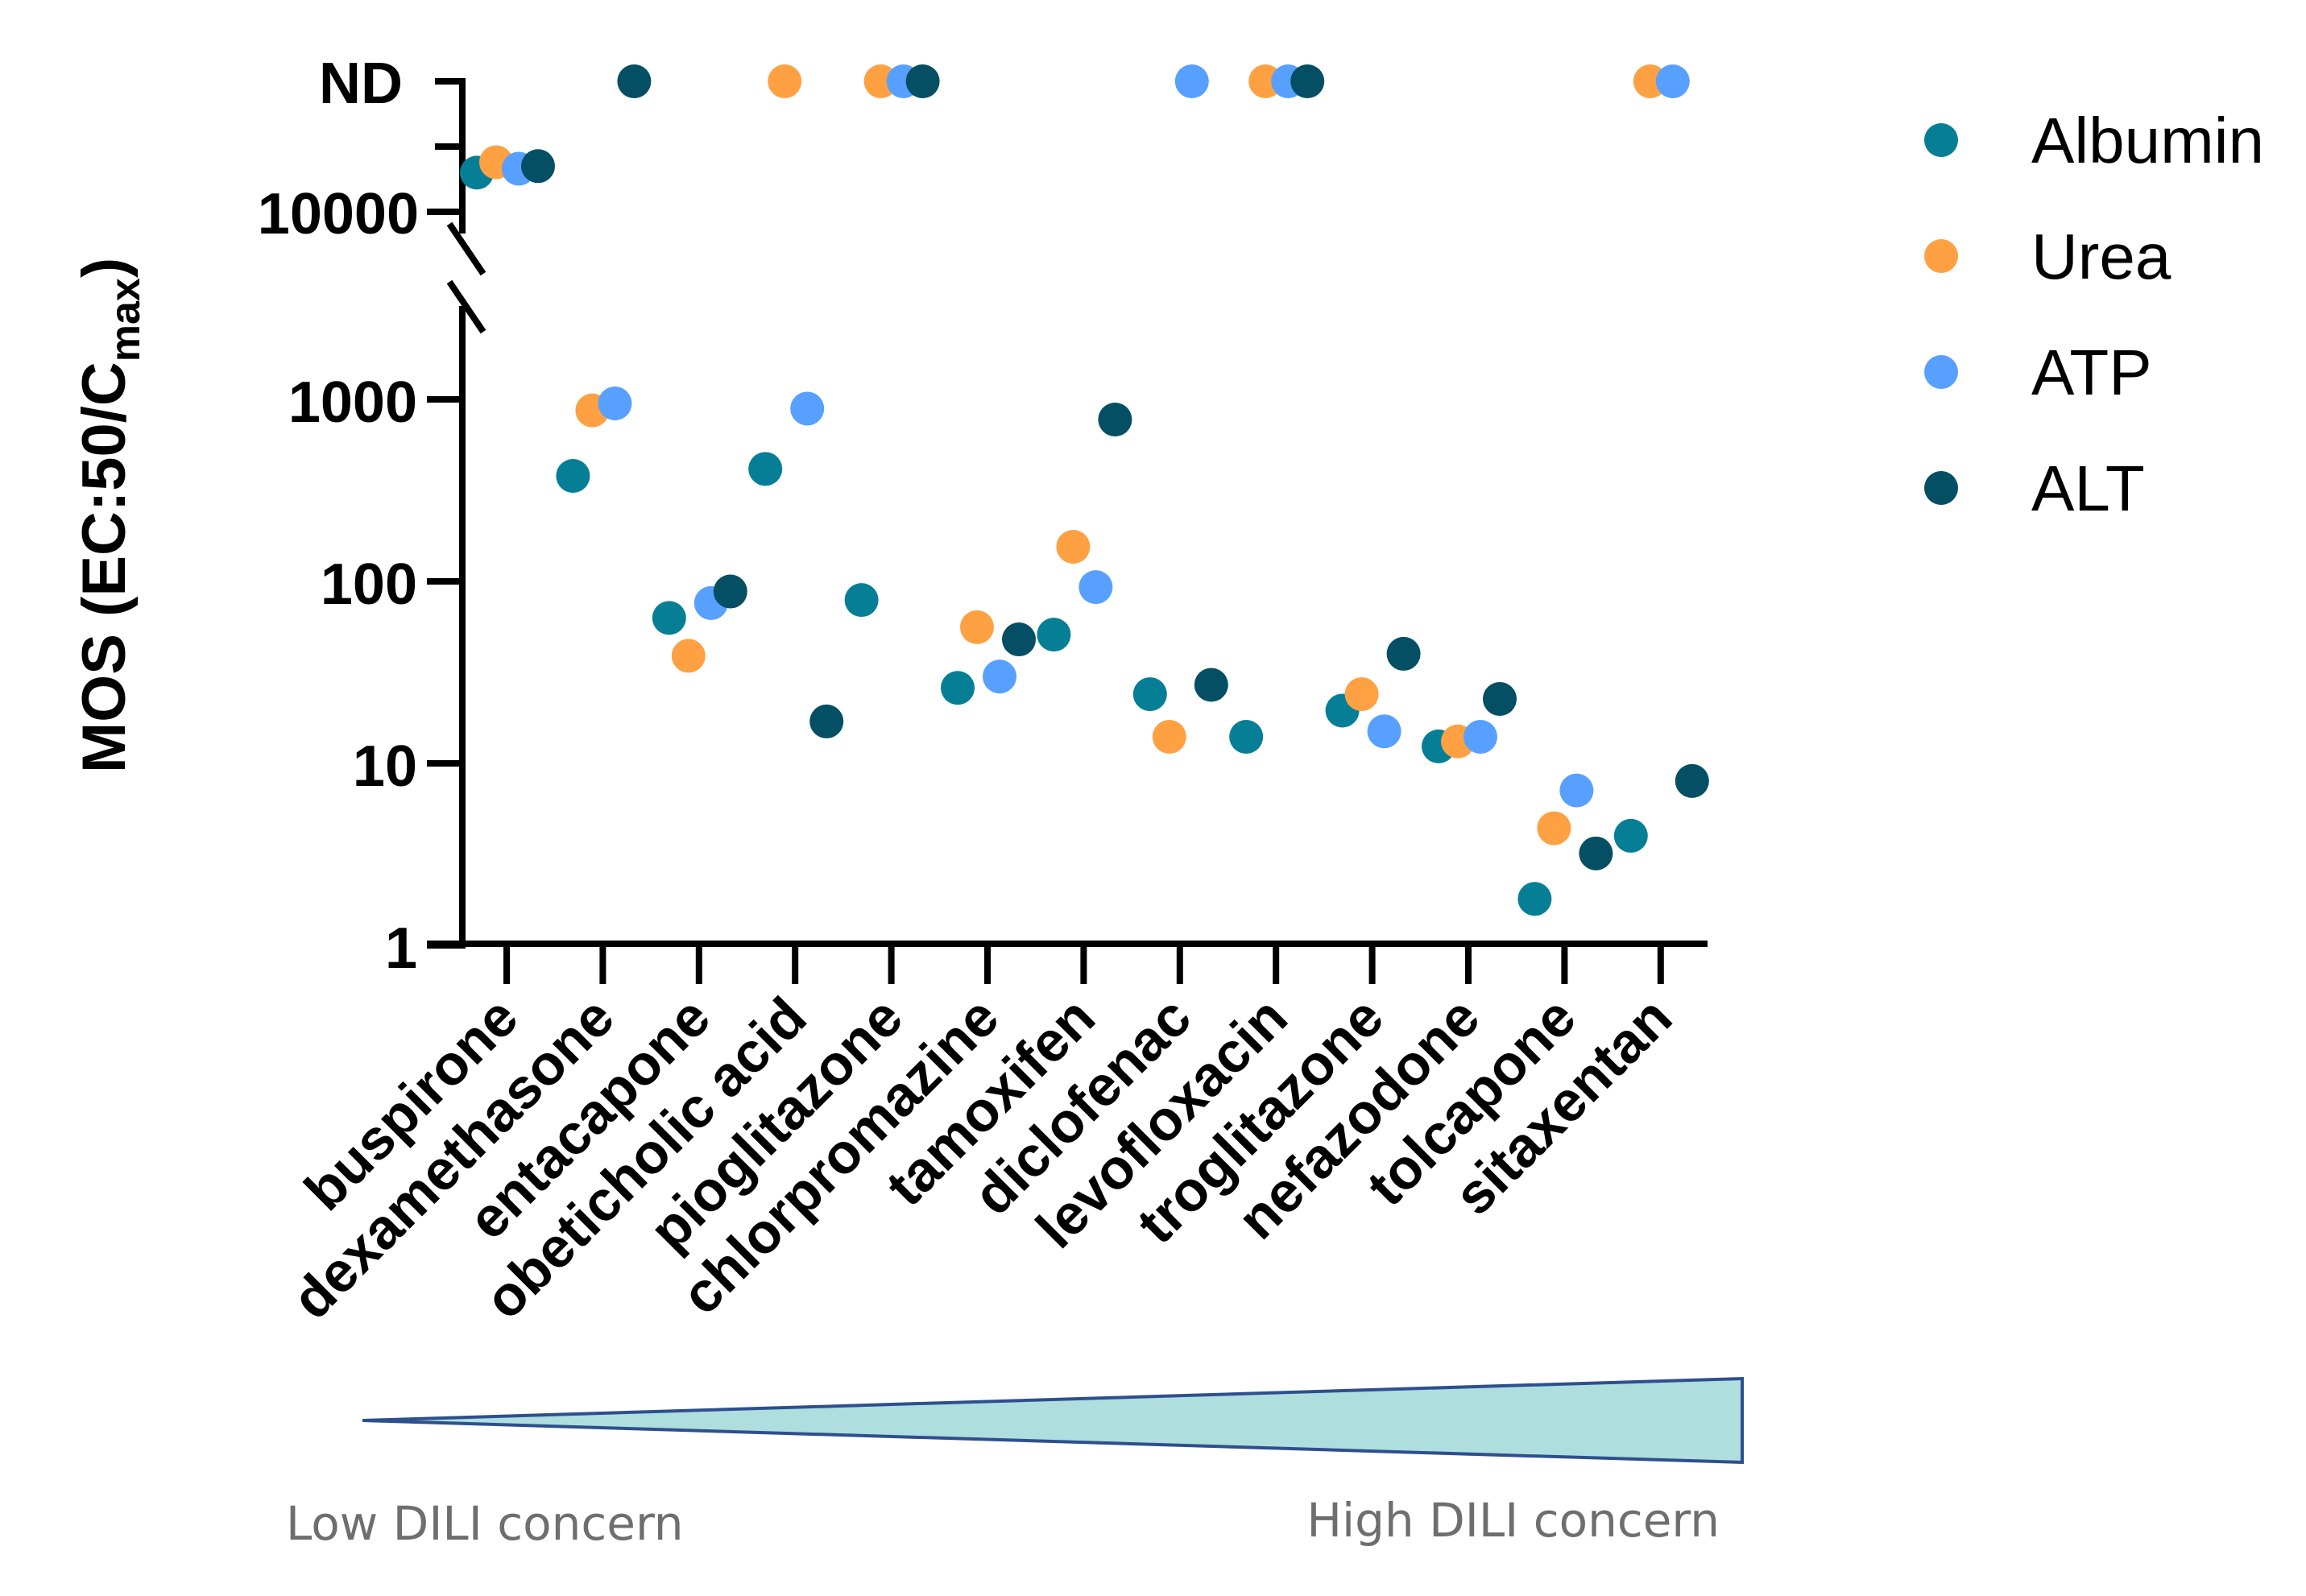 The image size is (2306, 1596). I want to click on high-dili-label: High DILI concern, so click(1513, 1520).